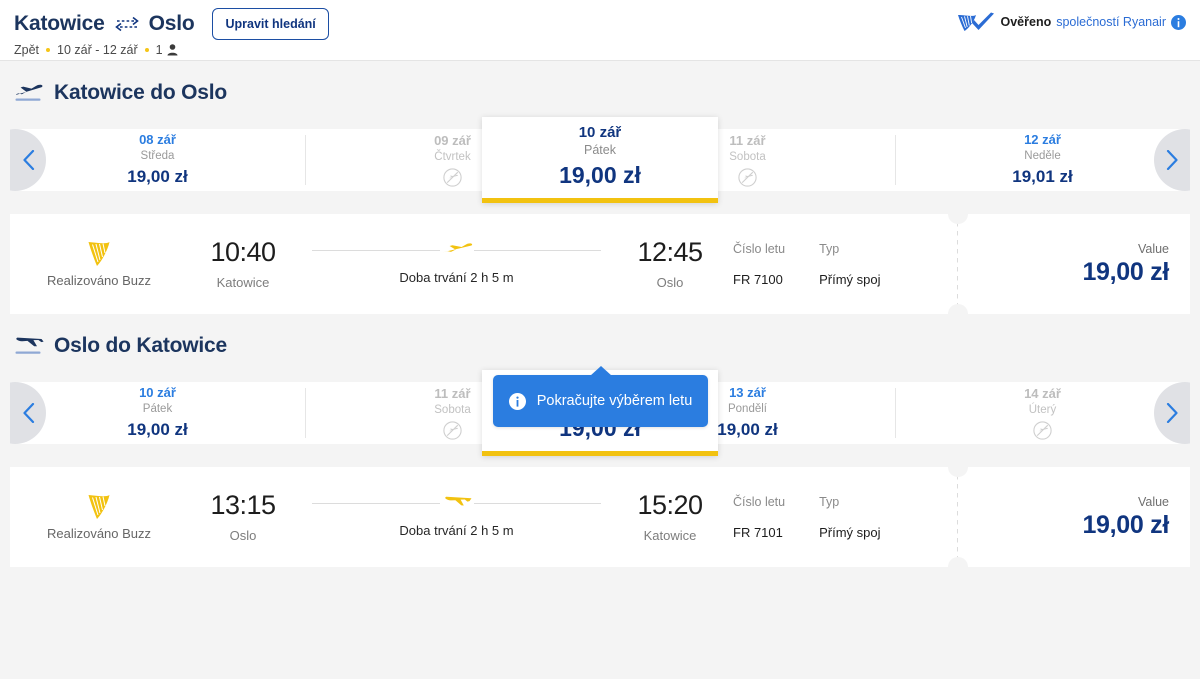  Describe the element at coordinates (670, 252) in the screenshot. I see `outbound-arrival-time: 12:45` at that location.